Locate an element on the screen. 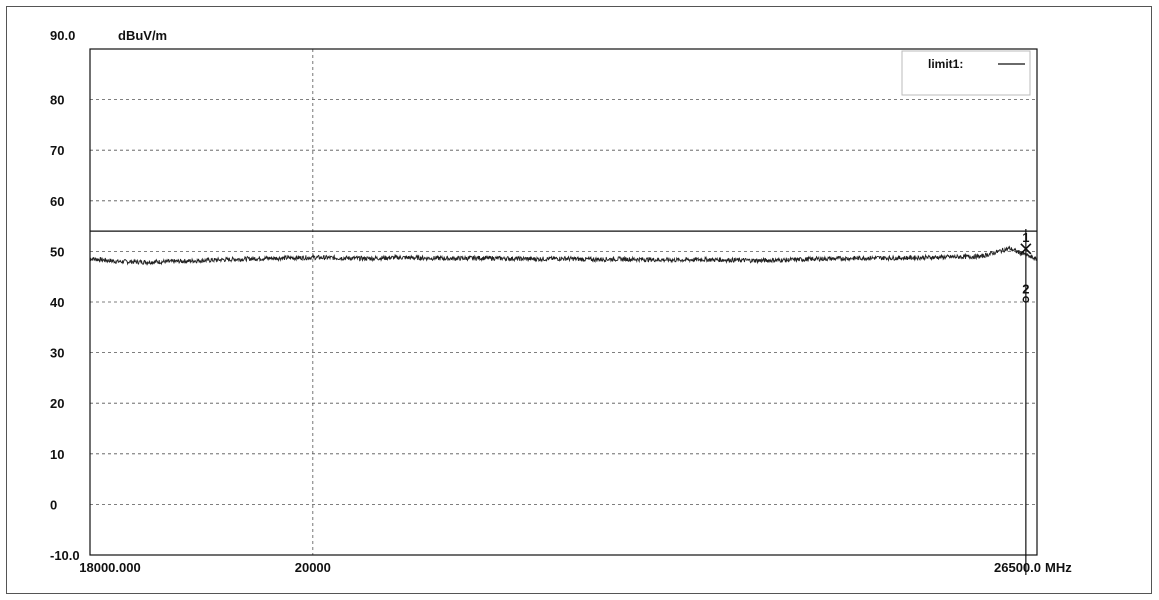 This screenshot has width=1159, height=600. y-tick-label: 50 is located at coordinates (57, 251).